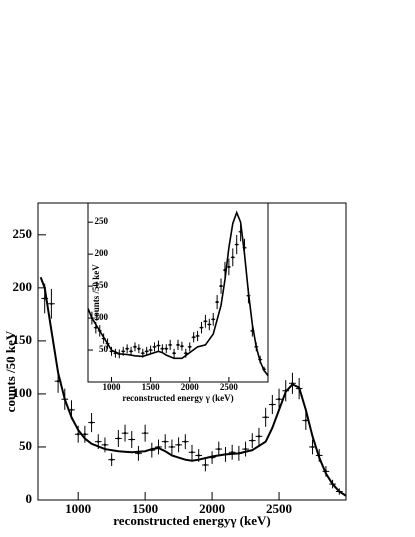  I want to click on fit-curve, so click(178, 293).